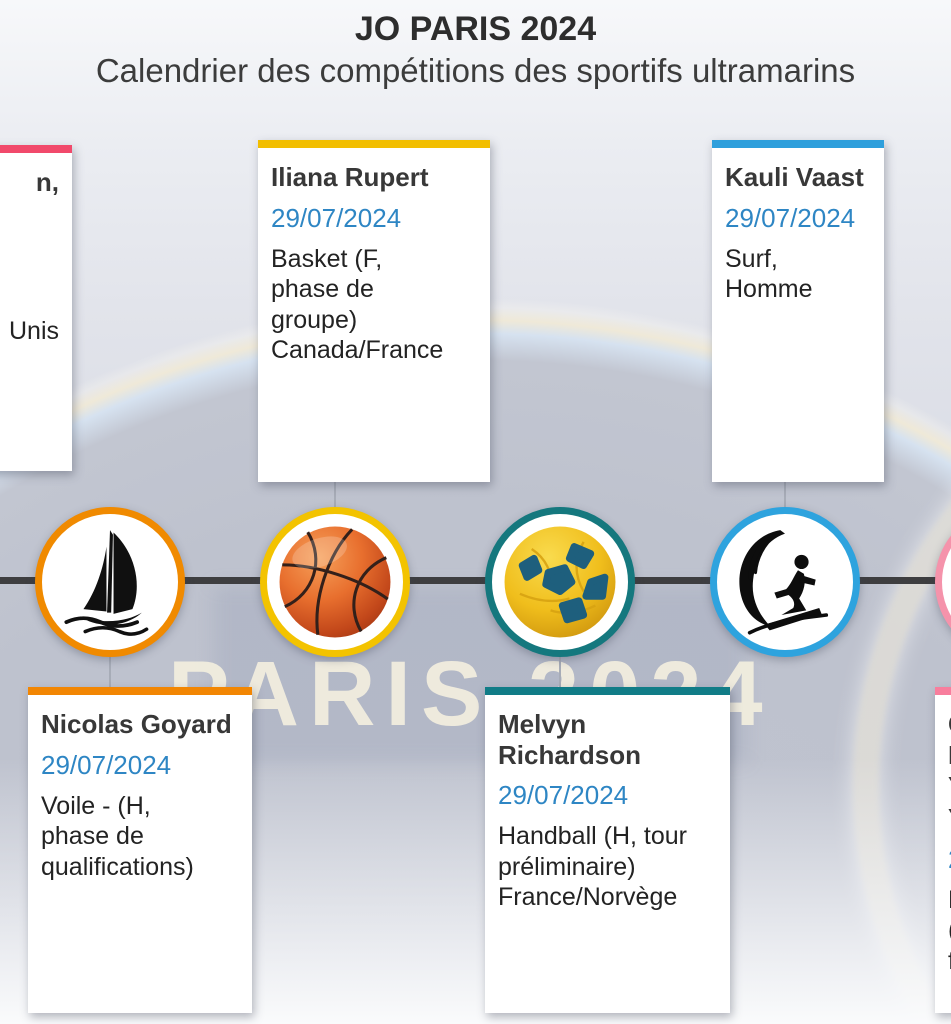 The height and width of the screenshot is (1024, 951). What do you see at coordinates (350, 177) in the screenshot?
I see `athlete-name: Iliana Rupert` at bounding box center [350, 177].